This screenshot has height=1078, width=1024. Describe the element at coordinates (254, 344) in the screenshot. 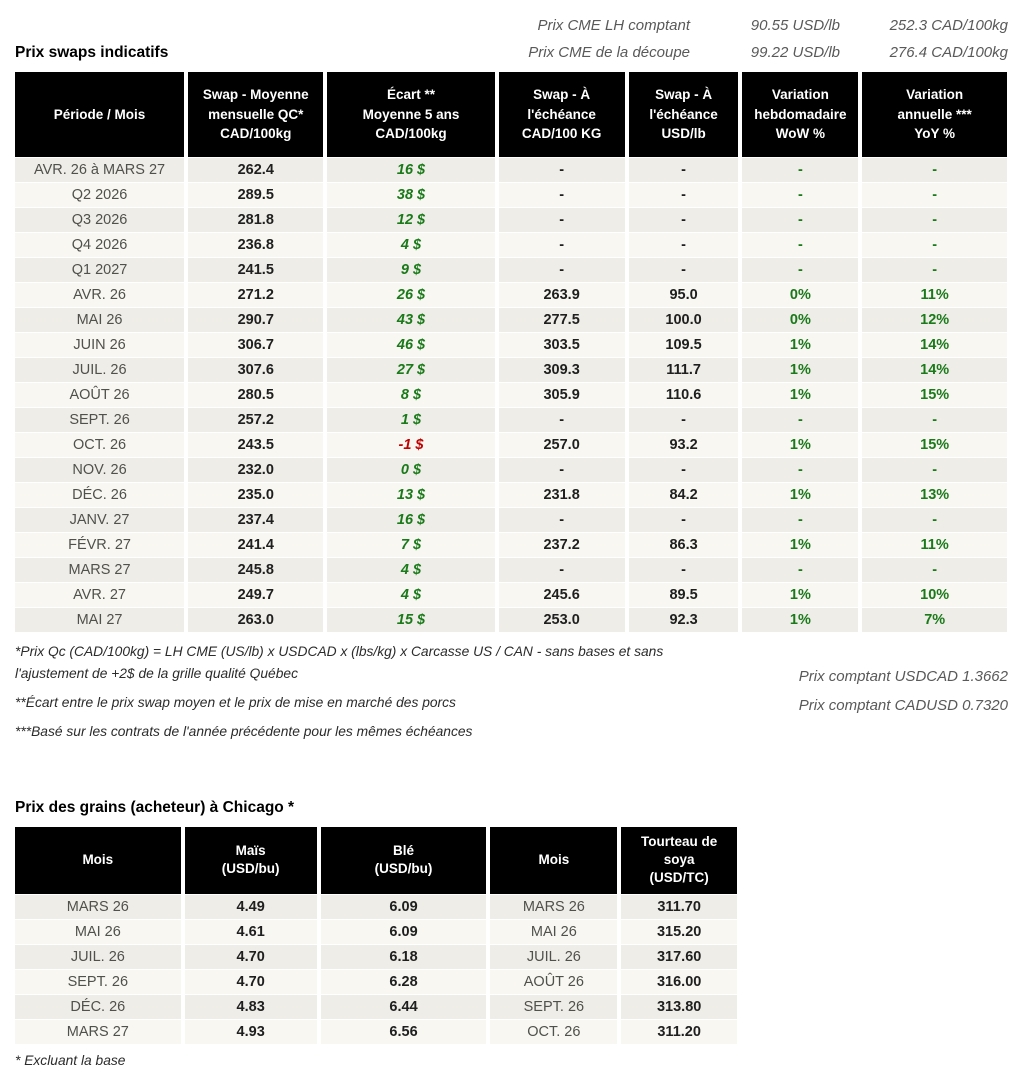

I see `val-cell: 306.7` at that location.